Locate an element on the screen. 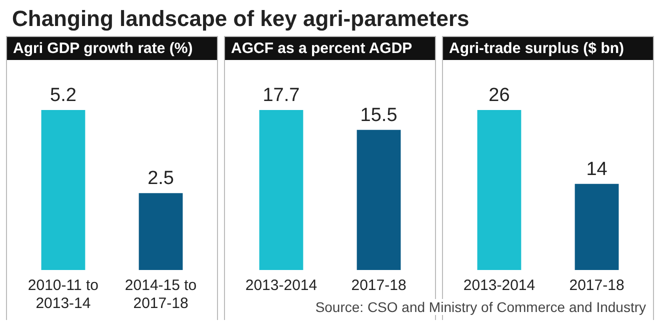 Image resolution: width=660 pixels, height=329 pixels. data-label: 17.7 is located at coordinates (281, 95).